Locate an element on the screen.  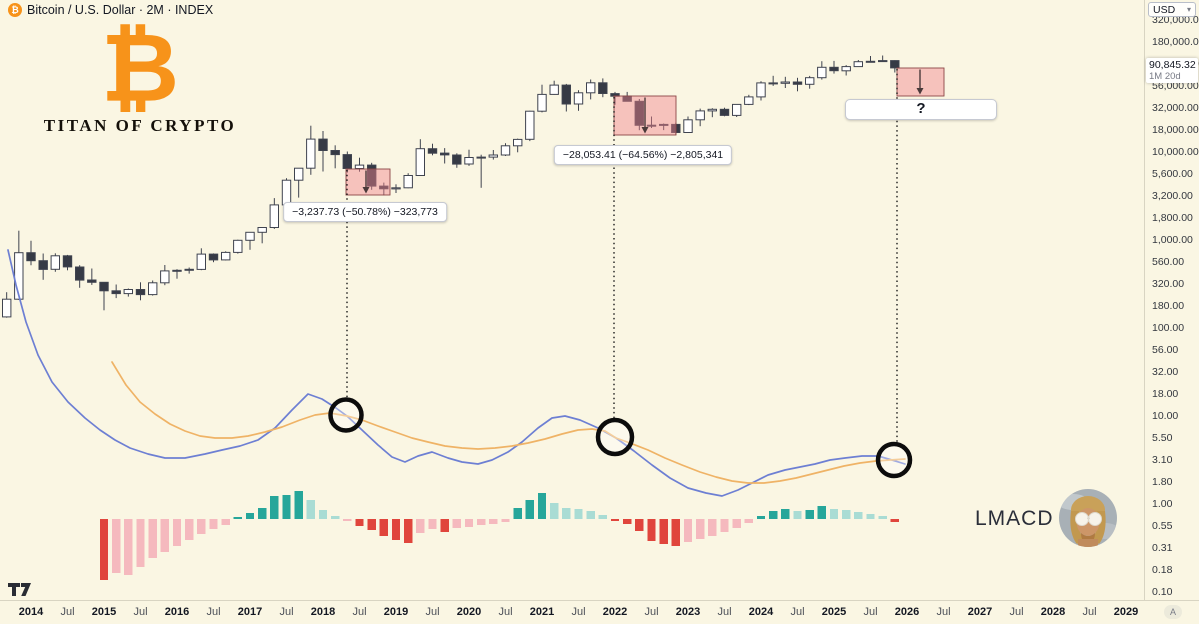
time-scale-label: 2019 is located at coordinates (396, 612).